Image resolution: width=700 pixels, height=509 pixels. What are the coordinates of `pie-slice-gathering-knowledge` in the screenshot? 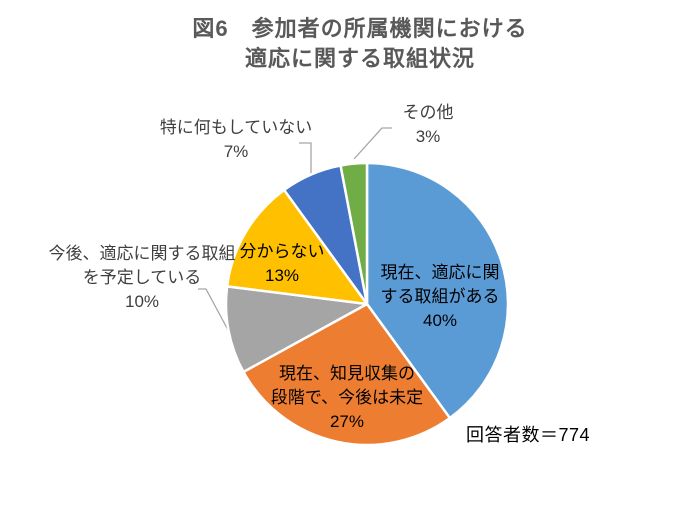 It's located at (347, 374).